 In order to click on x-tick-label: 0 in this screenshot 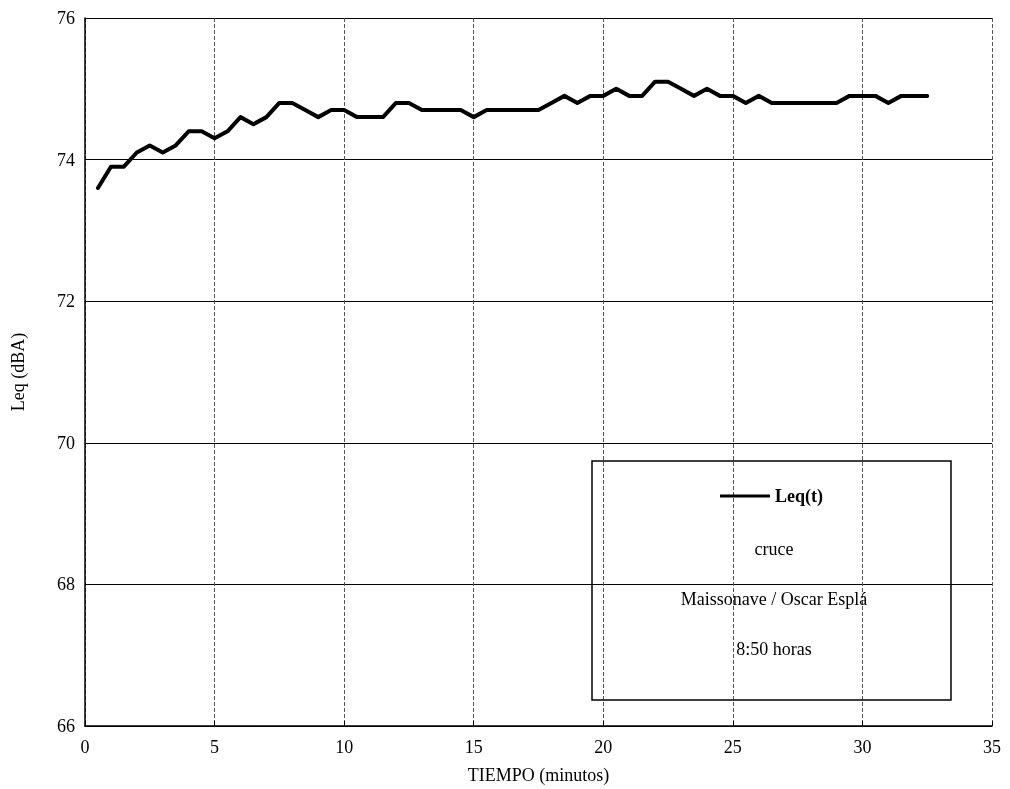, I will do `click(85, 747)`.